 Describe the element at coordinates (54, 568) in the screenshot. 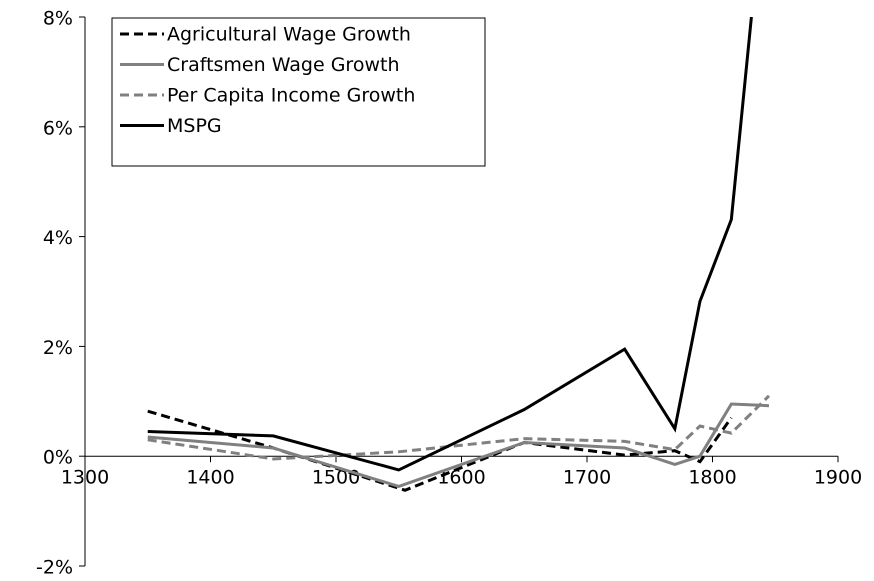

I see `y-tick-label: -2%` at that location.